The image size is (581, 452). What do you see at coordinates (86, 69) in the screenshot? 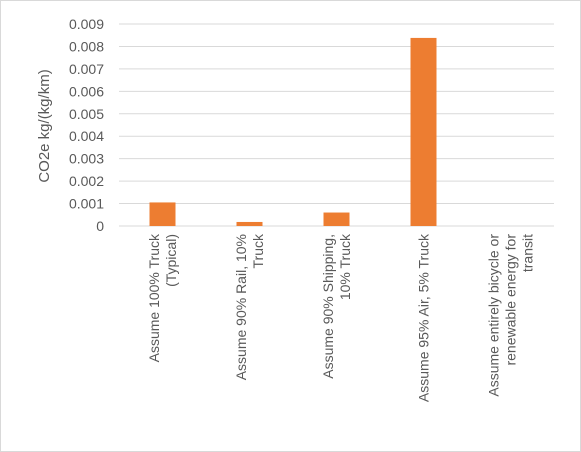
I see `y-tick-label: 0.007` at bounding box center [86, 69].